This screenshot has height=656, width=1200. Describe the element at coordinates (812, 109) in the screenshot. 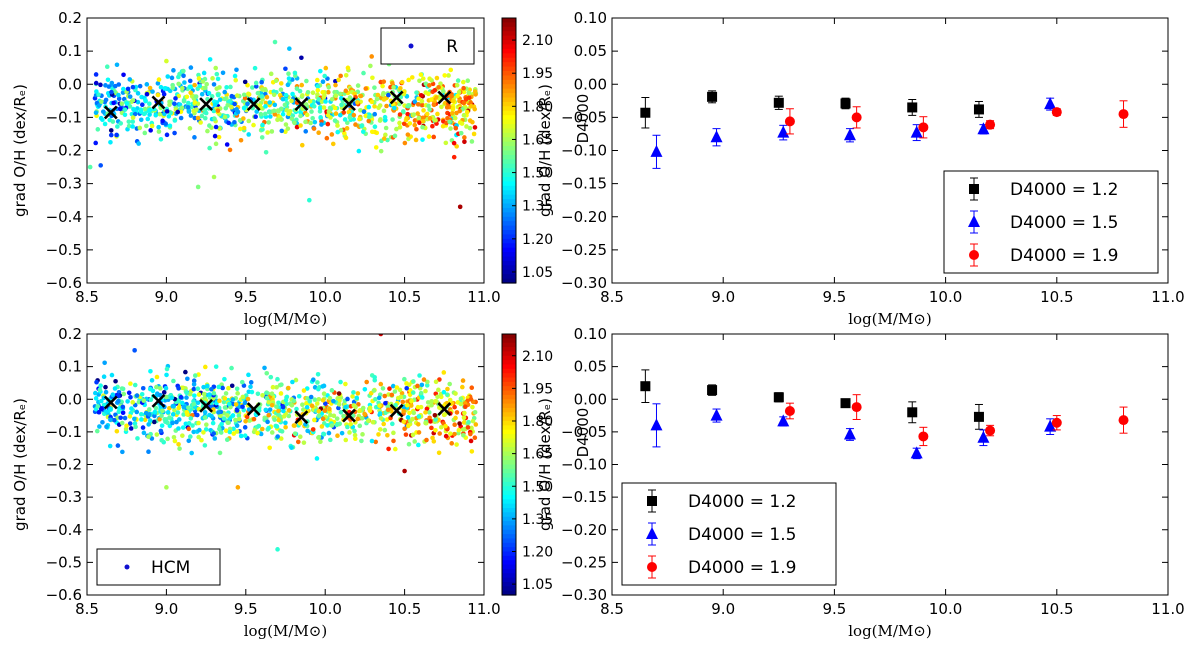

I see `series-square` at that location.